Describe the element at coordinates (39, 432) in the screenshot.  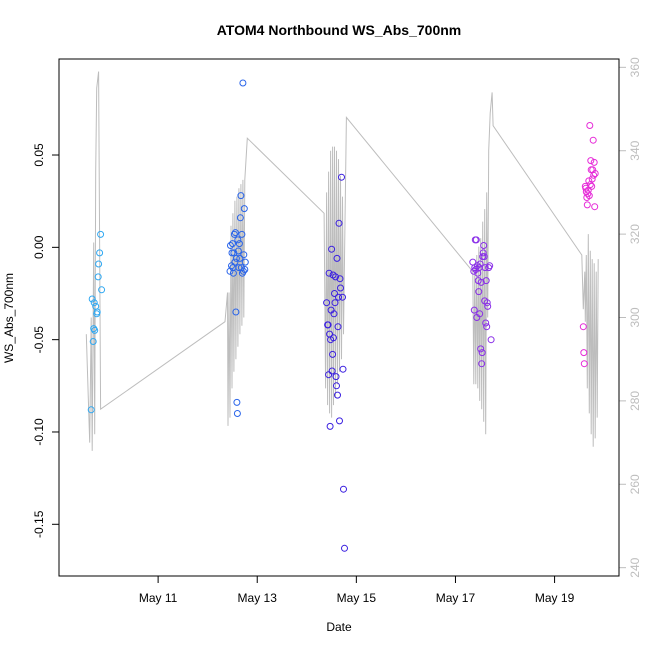
I see `y-tick-label: -0.10` at that location.